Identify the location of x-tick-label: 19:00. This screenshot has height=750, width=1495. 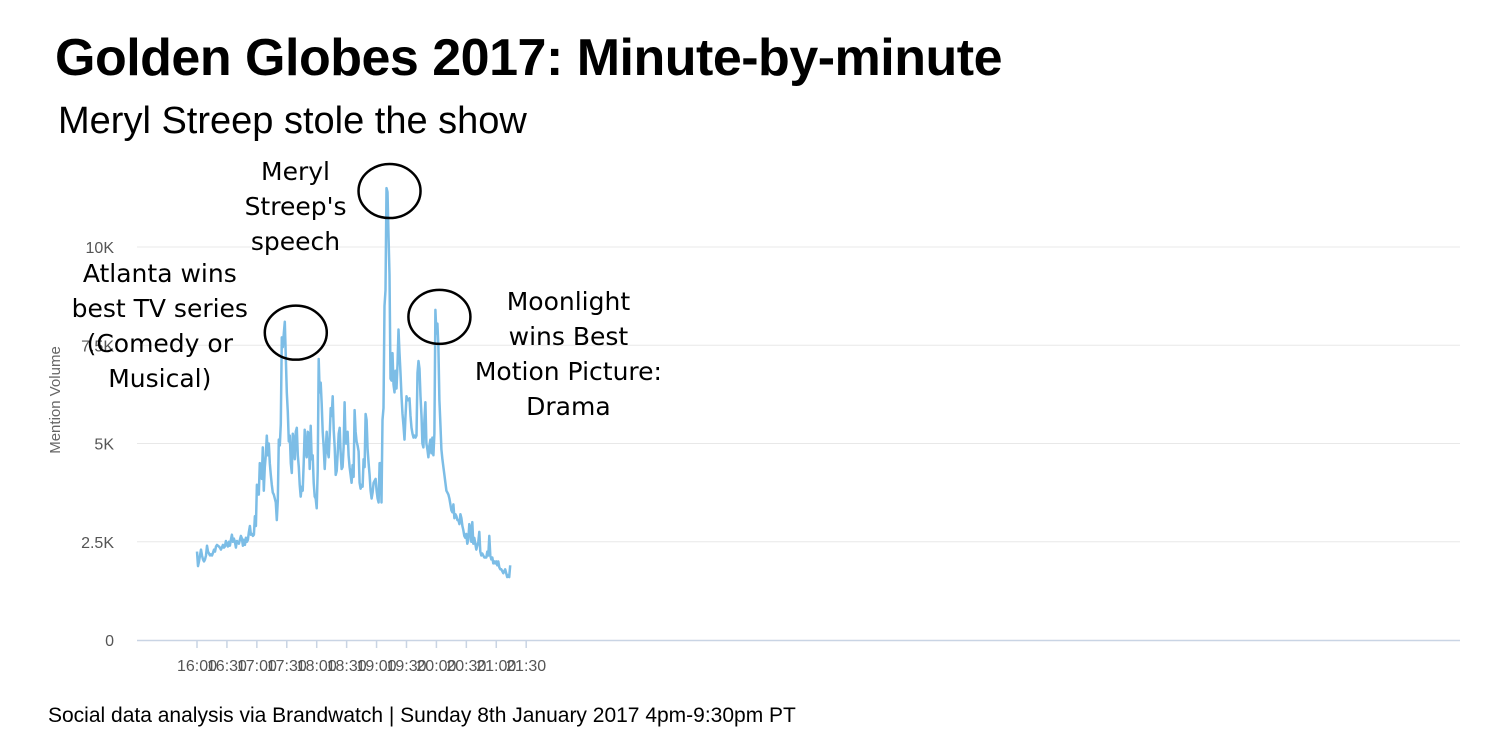
(377, 666).